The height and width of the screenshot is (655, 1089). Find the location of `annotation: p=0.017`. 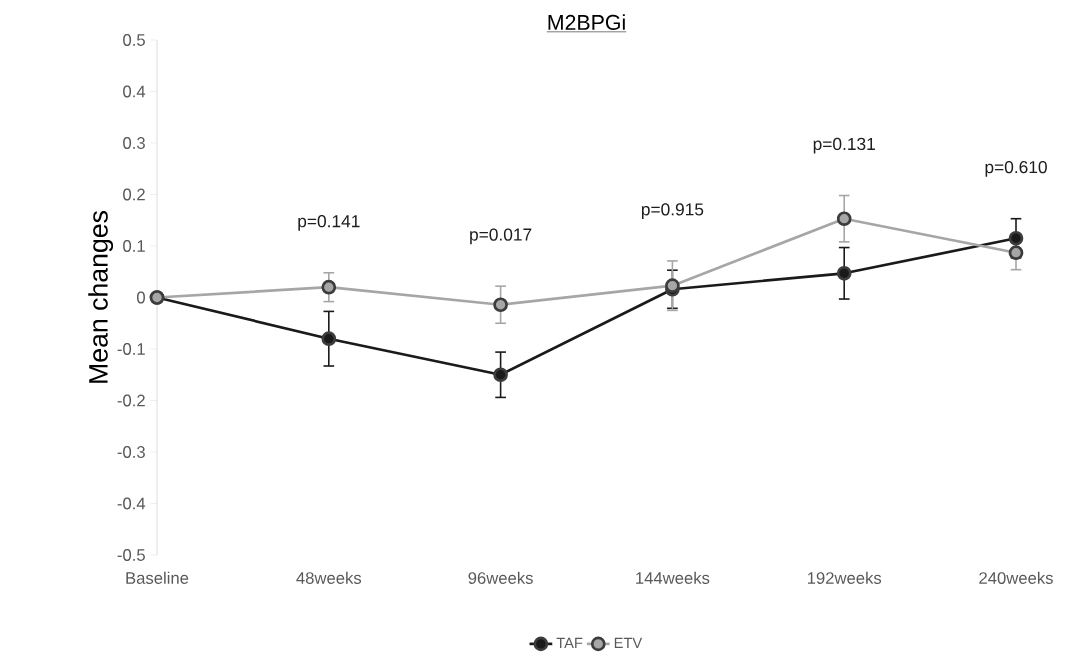

annotation: p=0.017 is located at coordinates (501, 236).